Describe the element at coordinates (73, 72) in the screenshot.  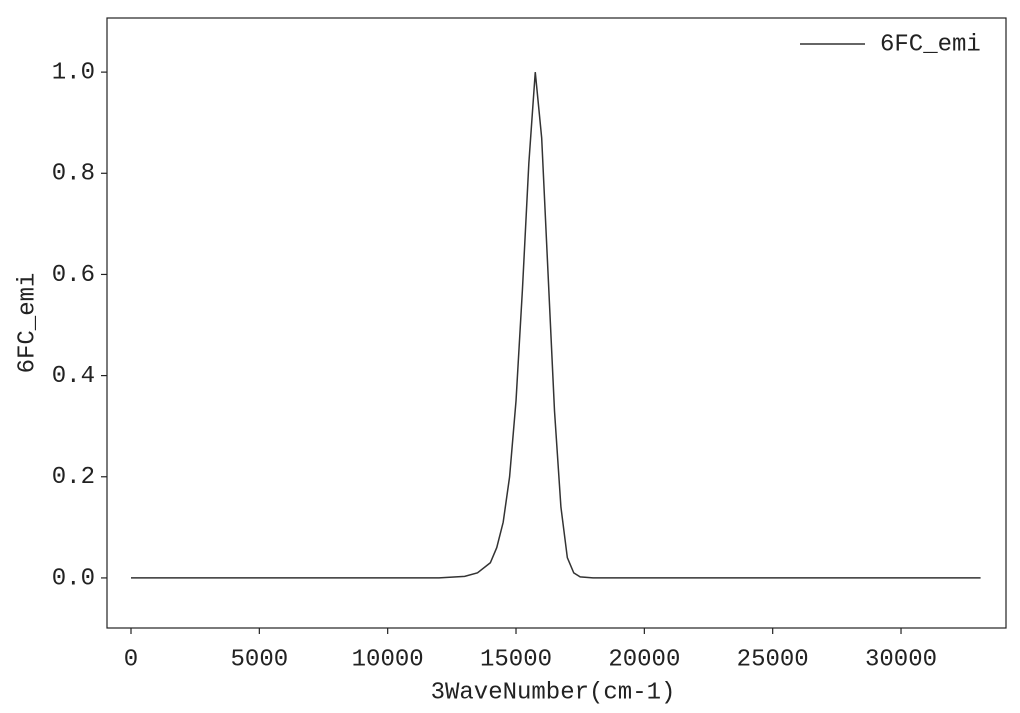
I see `y-tick-label: 1.0` at that location.